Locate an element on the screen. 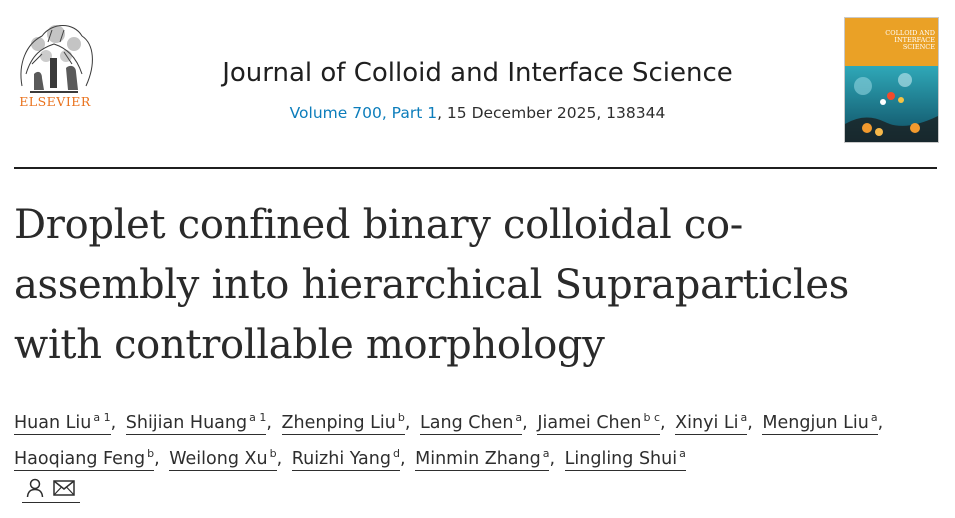 This screenshot has width=955, height=518. cover-banner is located at coordinates (891, 42).